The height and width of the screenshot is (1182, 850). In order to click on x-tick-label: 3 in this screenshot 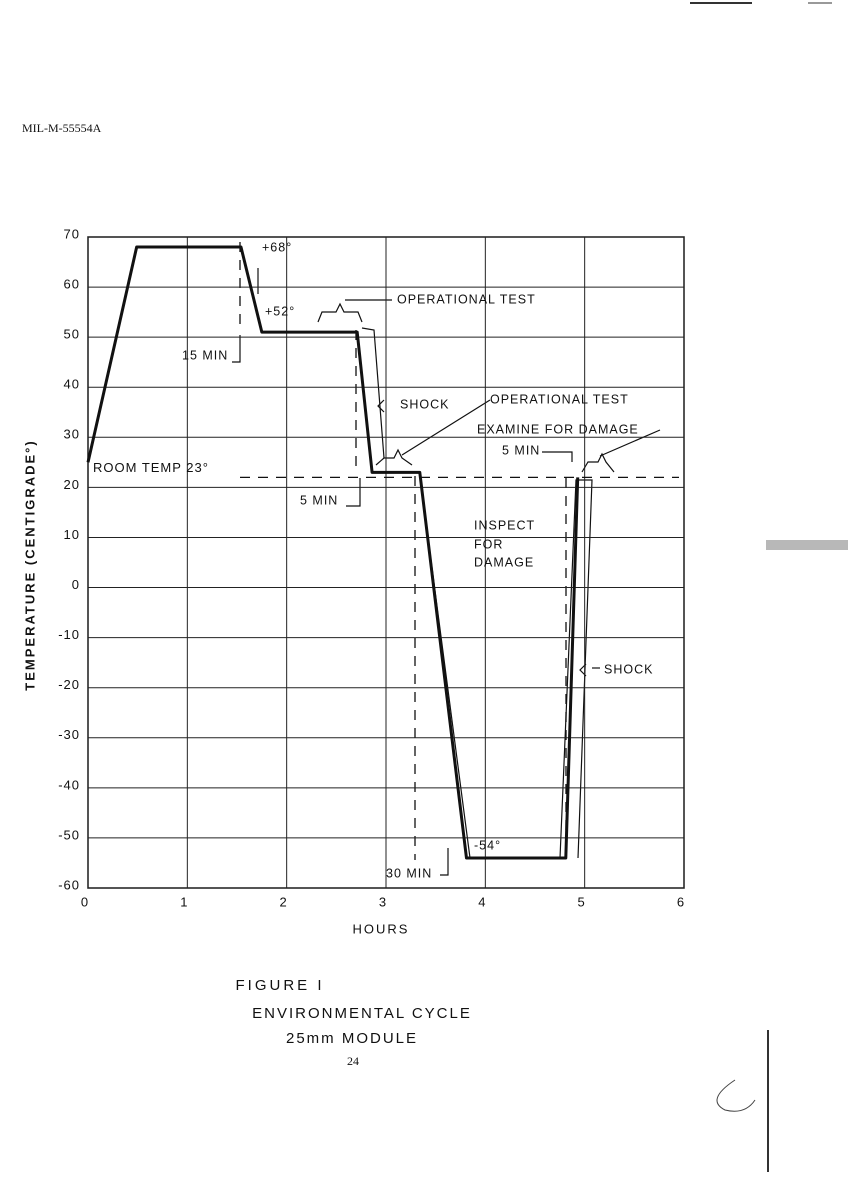, I will do `click(383, 901)`.